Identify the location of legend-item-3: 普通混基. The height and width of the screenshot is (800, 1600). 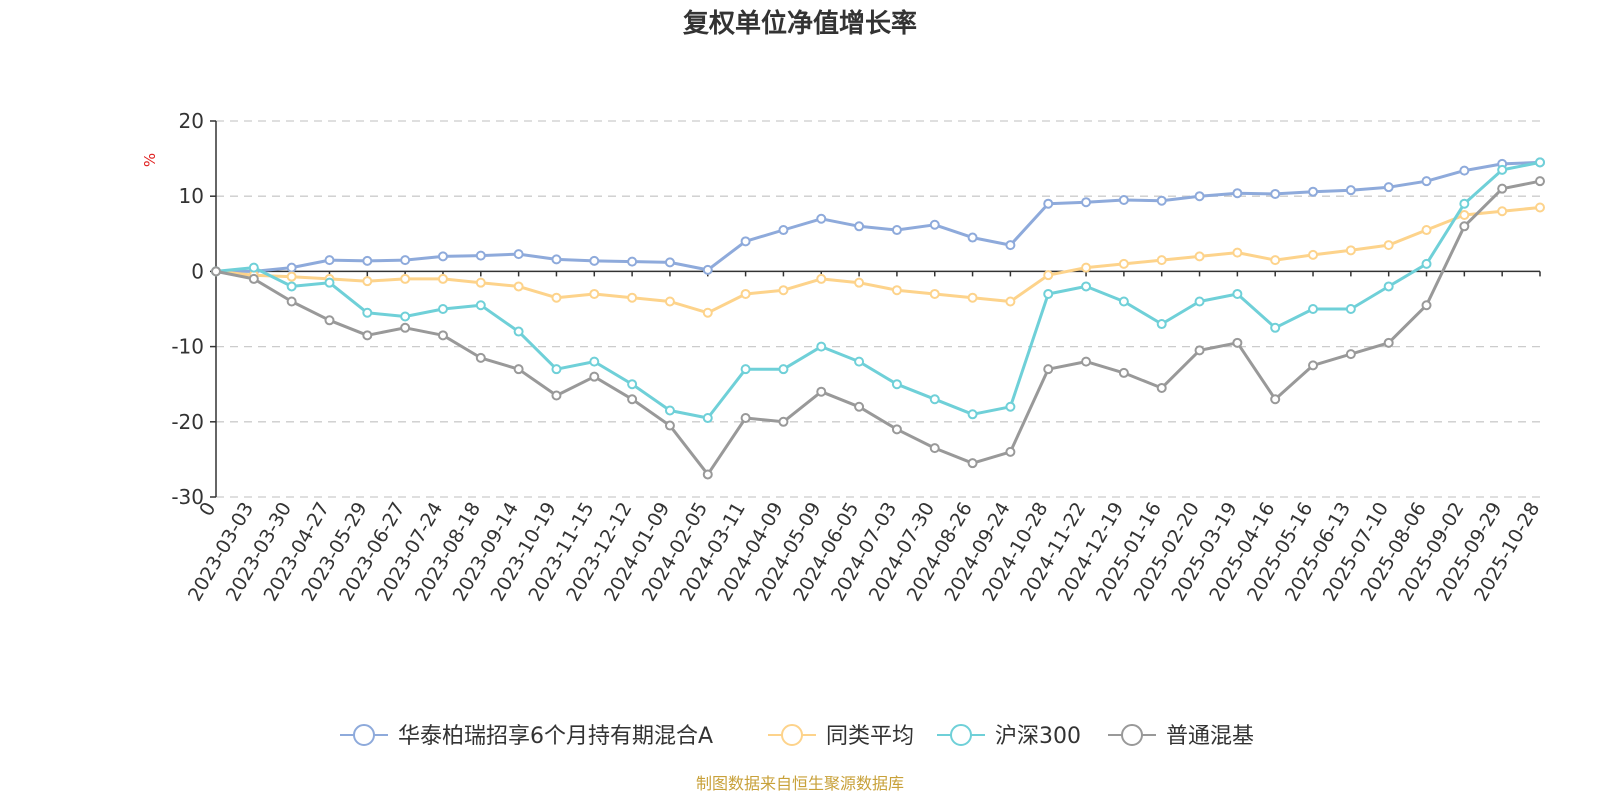
(1181, 736).